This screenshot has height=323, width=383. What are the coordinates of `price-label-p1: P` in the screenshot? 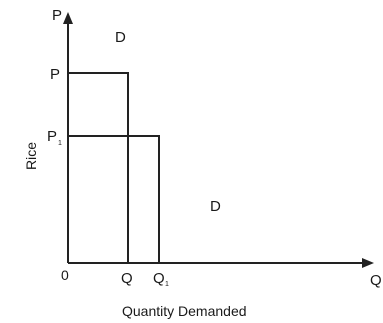 It's located at (52, 136).